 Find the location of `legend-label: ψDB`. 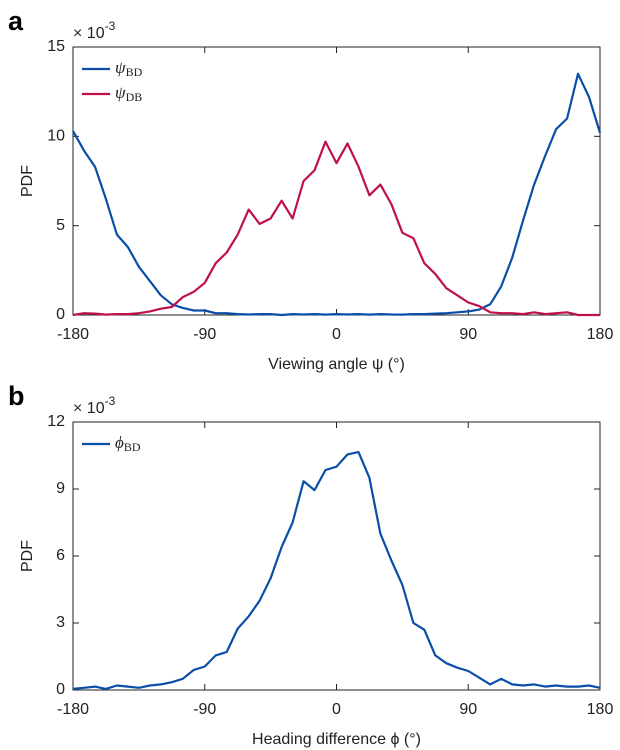

legend-label: ψDB is located at coordinates (128, 93).